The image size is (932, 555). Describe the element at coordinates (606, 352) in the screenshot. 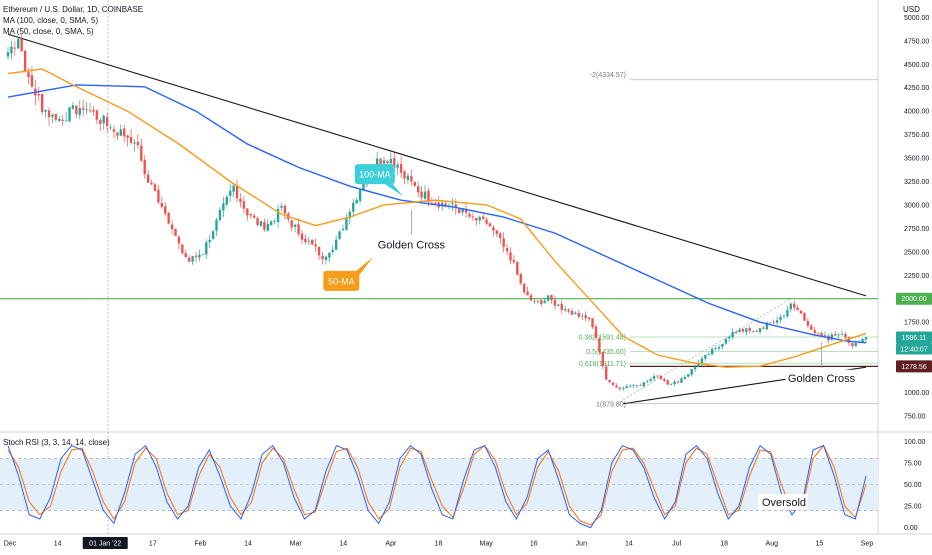

I see `fib-retracement-label: 0.5(1435.60)` at that location.